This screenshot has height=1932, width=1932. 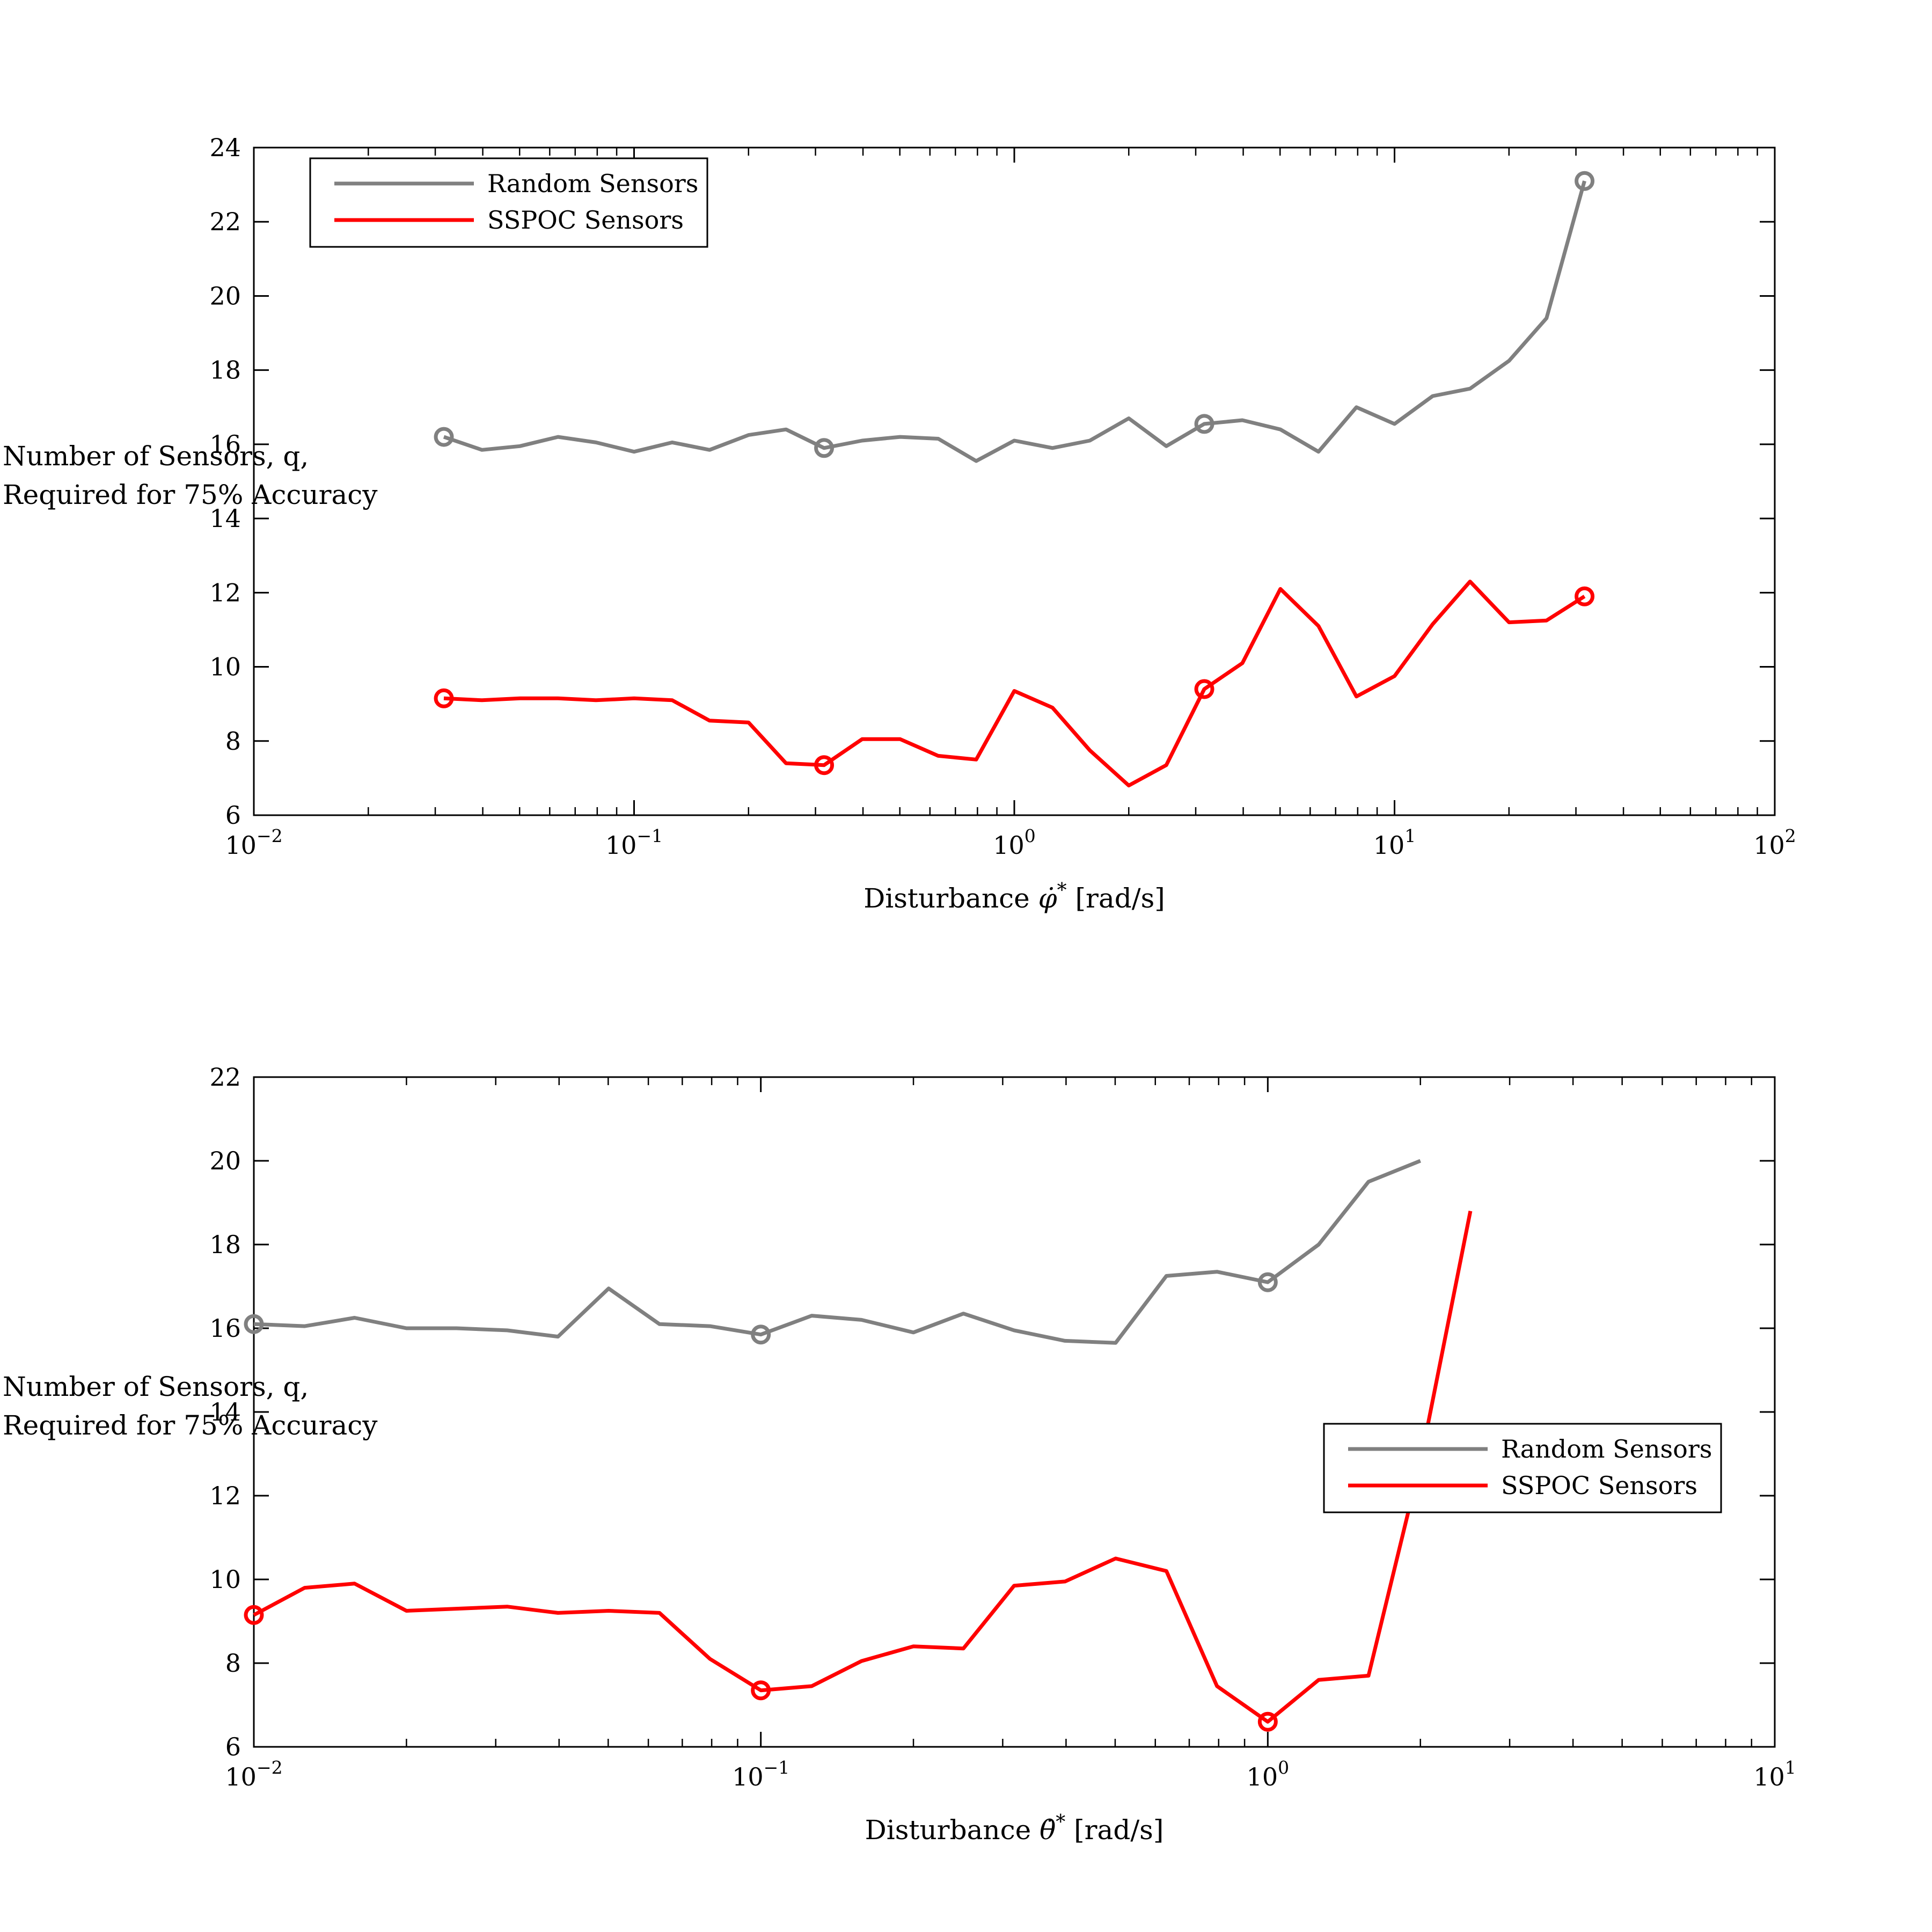 I want to click on x-axis-label: Disturbance φ̇* [rad/s], so click(x=1014, y=897).